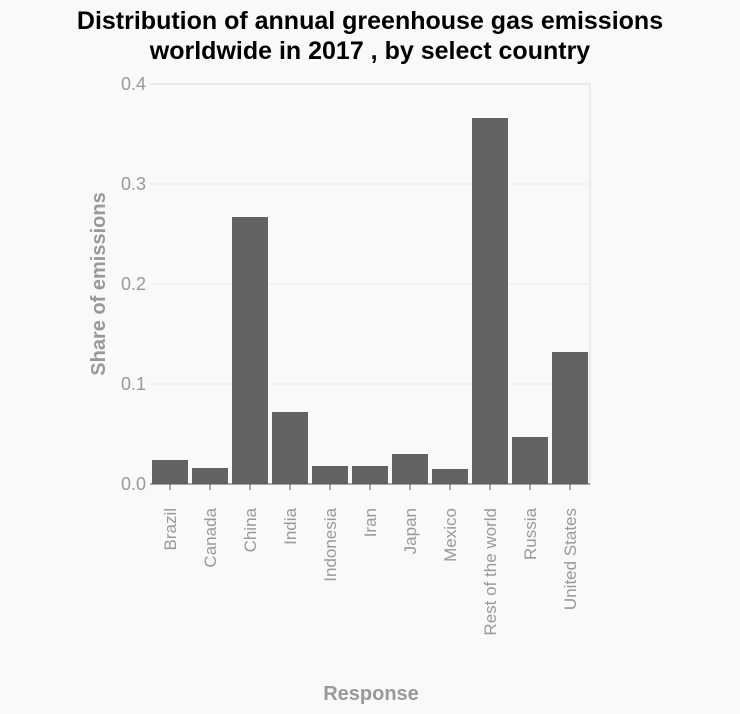 The image size is (740, 714). Describe the element at coordinates (370, 475) in the screenshot. I see `bar-iran` at that location.